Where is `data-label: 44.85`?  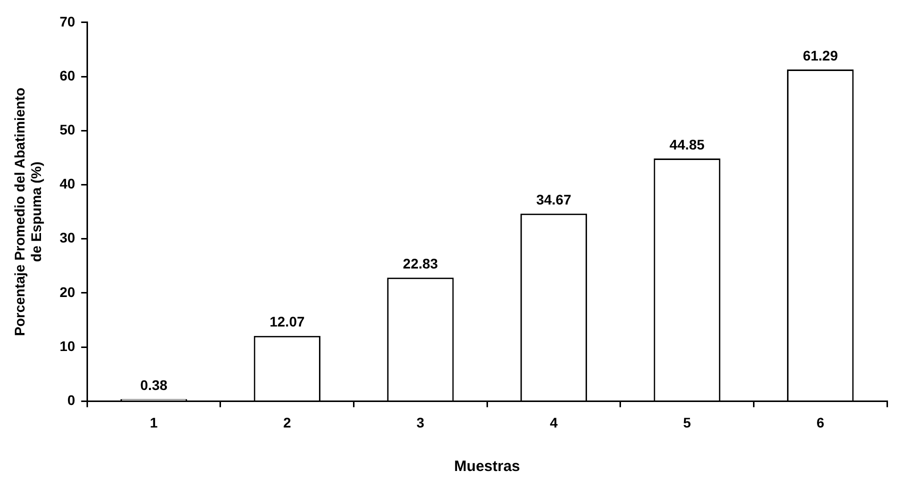
data-label: 44.85 is located at coordinates (687, 144).